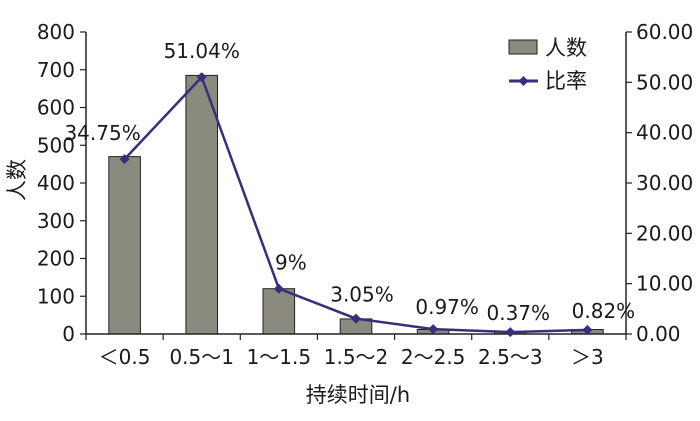 This screenshot has height=421, width=700. Describe the element at coordinates (125, 357) in the screenshot. I see `x-tick-label-0: ＜0.5` at that location.